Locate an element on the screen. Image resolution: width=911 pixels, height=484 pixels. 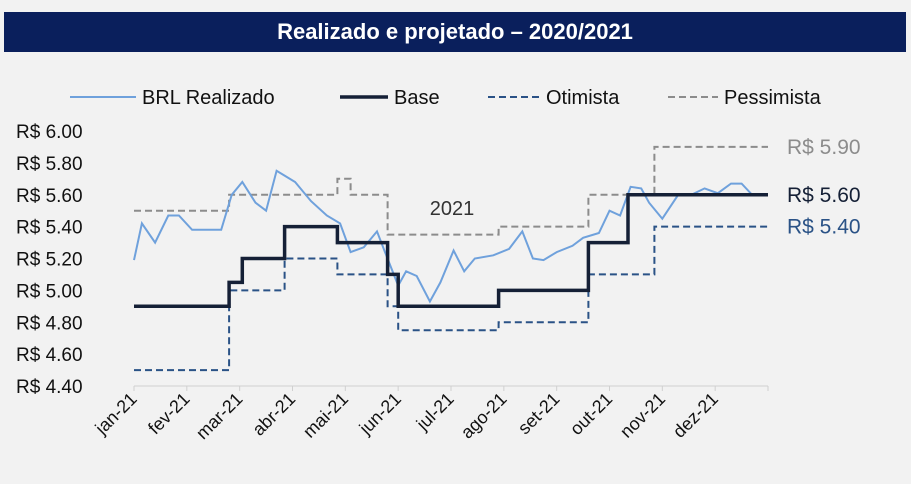
x-tick-label: out-21 is located at coordinates (591, 414).